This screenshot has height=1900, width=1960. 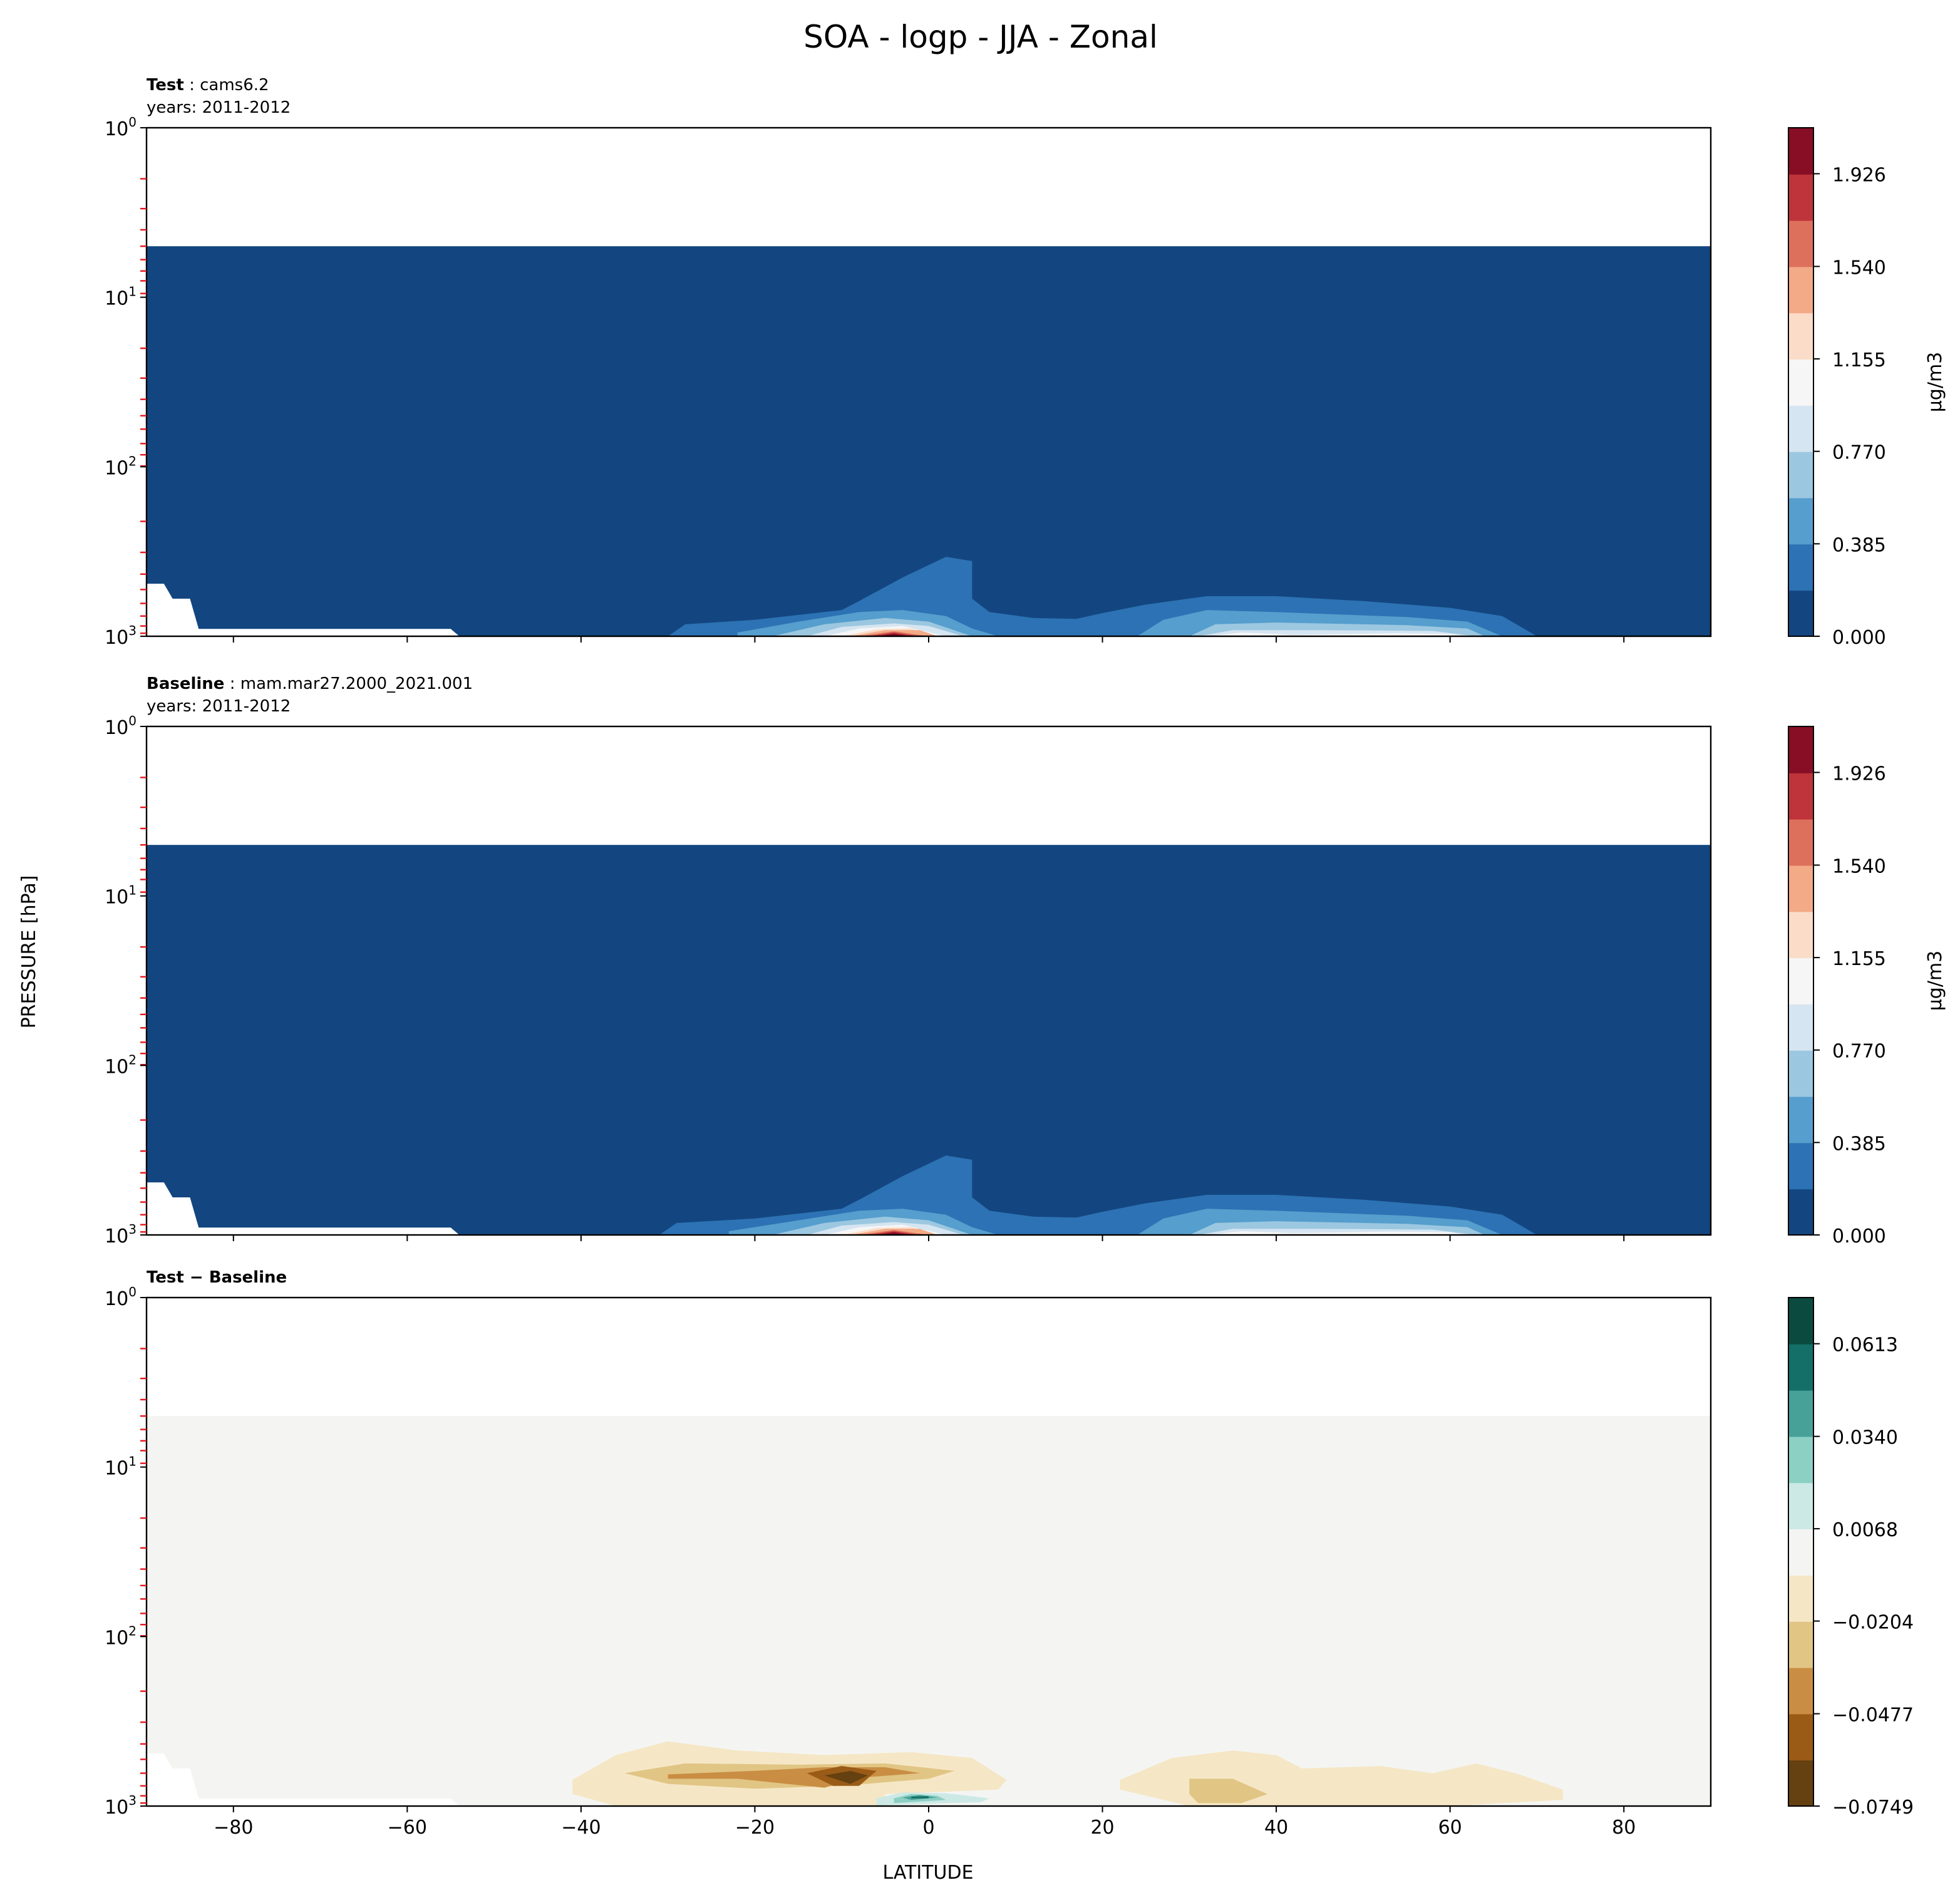 What do you see at coordinates (581, 1828) in the screenshot?
I see `x-tick-label: −40` at bounding box center [581, 1828].